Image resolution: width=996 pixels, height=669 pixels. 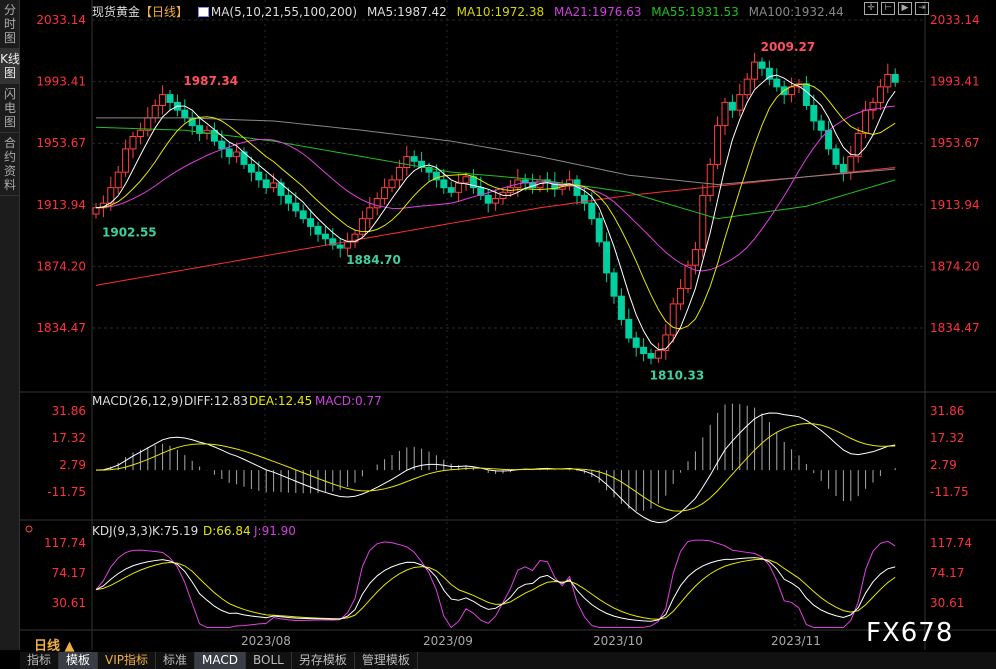 What do you see at coordinates (269, 660) in the screenshot?
I see `tab-boll: BOLL` at bounding box center [269, 660].